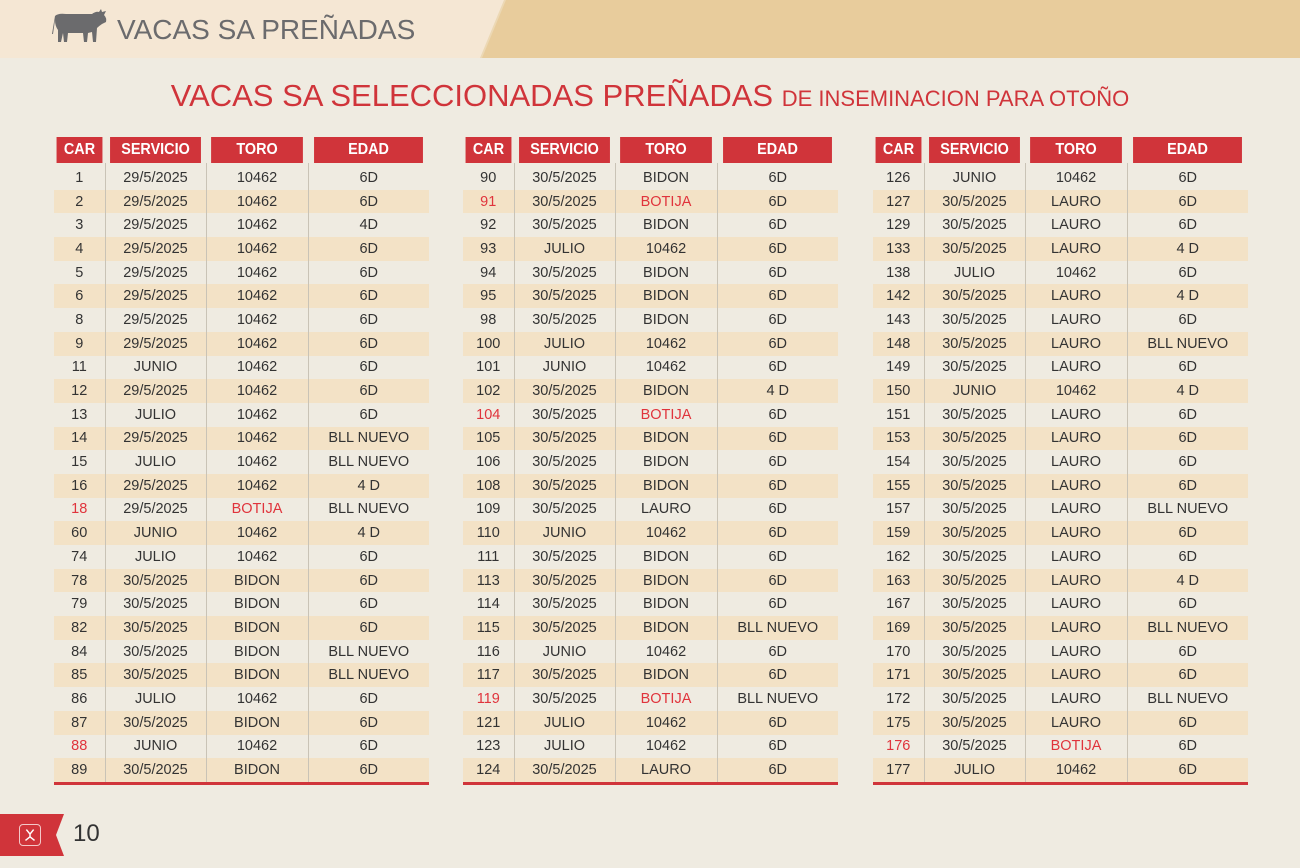  What do you see at coordinates (488, 343) in the screenshot?
I see `cell-car: 100` at bounding box center [488, 343].